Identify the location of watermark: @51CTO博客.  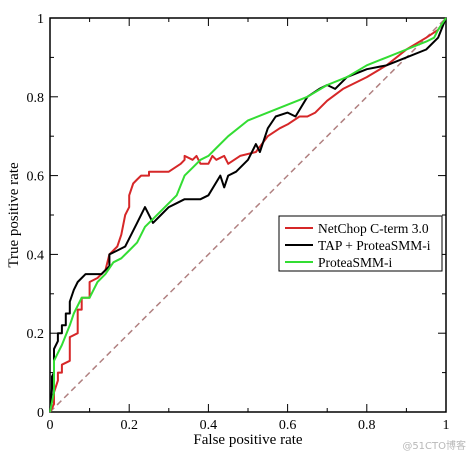
(434, 446).